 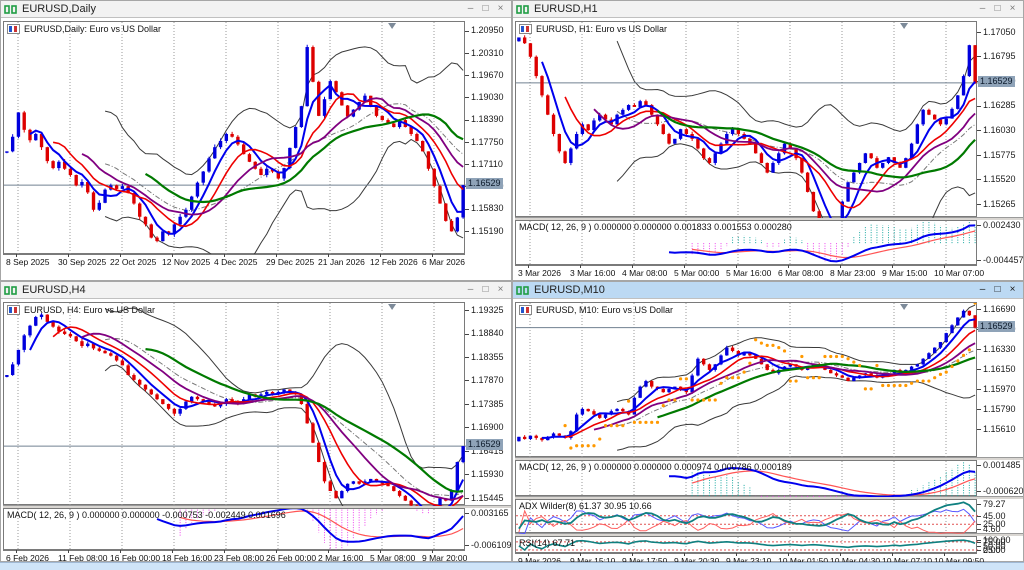 What do you see at coordinates (645, 271) in the screenshot?
I see `time-scale-tick: 4 Mar 08:00` at bounding box center [645, 271].